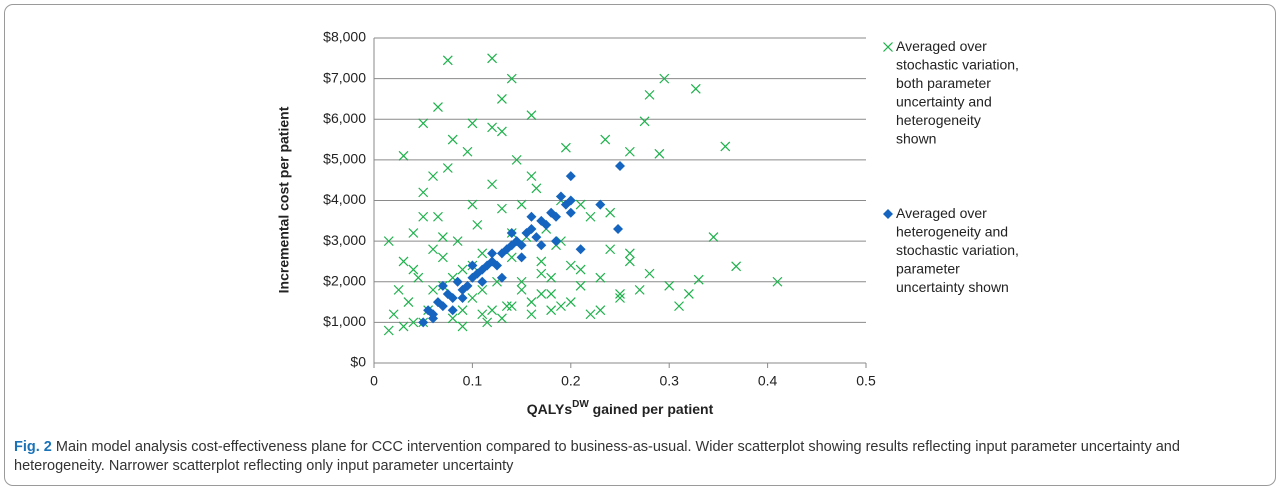 This screenshot has width=1281, height=491. I want to click on y-tick-label: $7,000, so click(344, 77).